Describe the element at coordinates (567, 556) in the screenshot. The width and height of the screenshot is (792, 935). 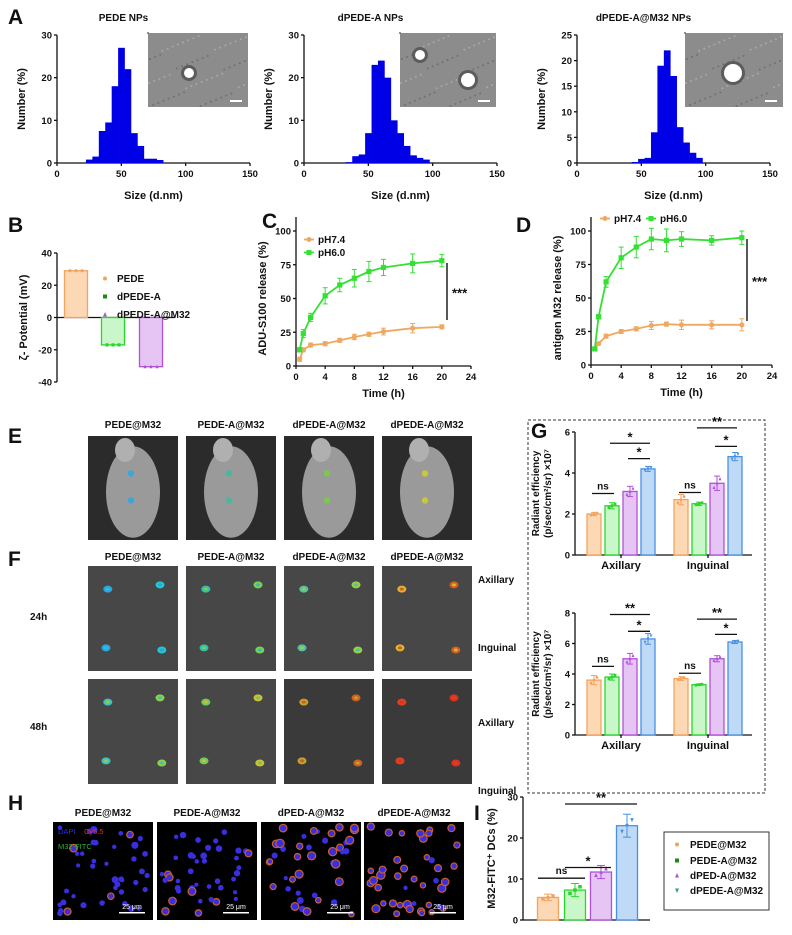
I see `y-tick-label: 0` at that location.